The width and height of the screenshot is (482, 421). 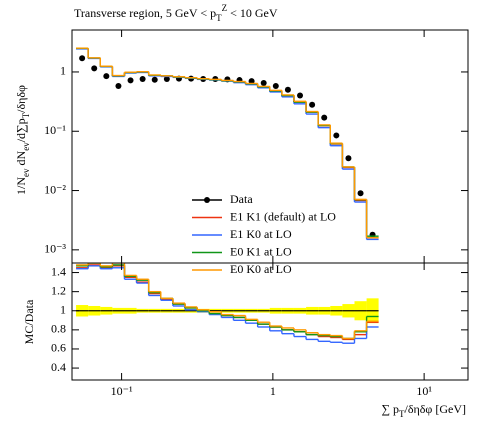 What do you see at coordinates (58, 367) in the screenshot?
I see `y-tick-label: 0.4` at bounding box center [58, 367].